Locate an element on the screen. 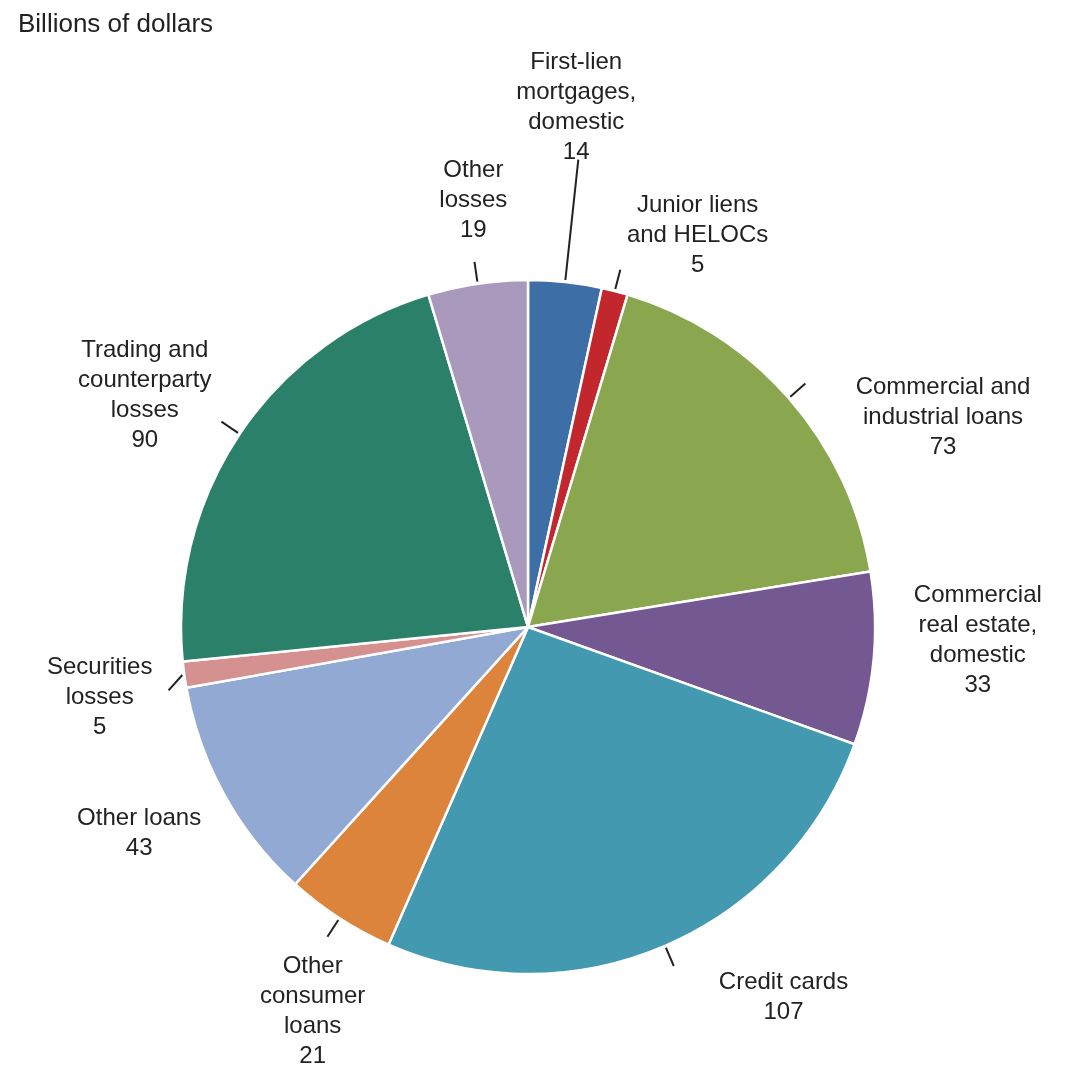 Image resolution: width=1074 pixels, height=1085 pixels. slice-label: First-lien mortgages, domestic is located at coordinates (576, 91).